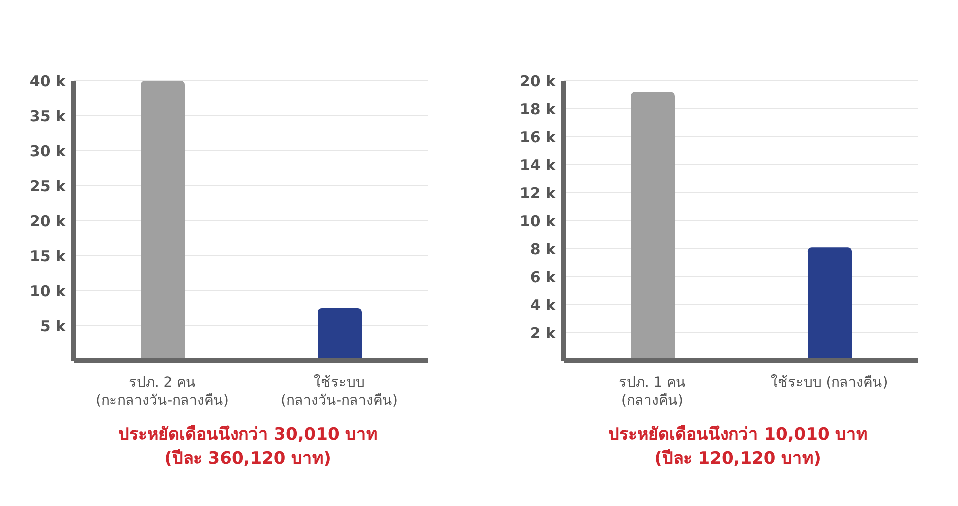 The height and width of the screenshot is (506, 958). I want to click on text: ประหยัดเดือนนึงกว่า 10,010 บาท, so click(738, 435).